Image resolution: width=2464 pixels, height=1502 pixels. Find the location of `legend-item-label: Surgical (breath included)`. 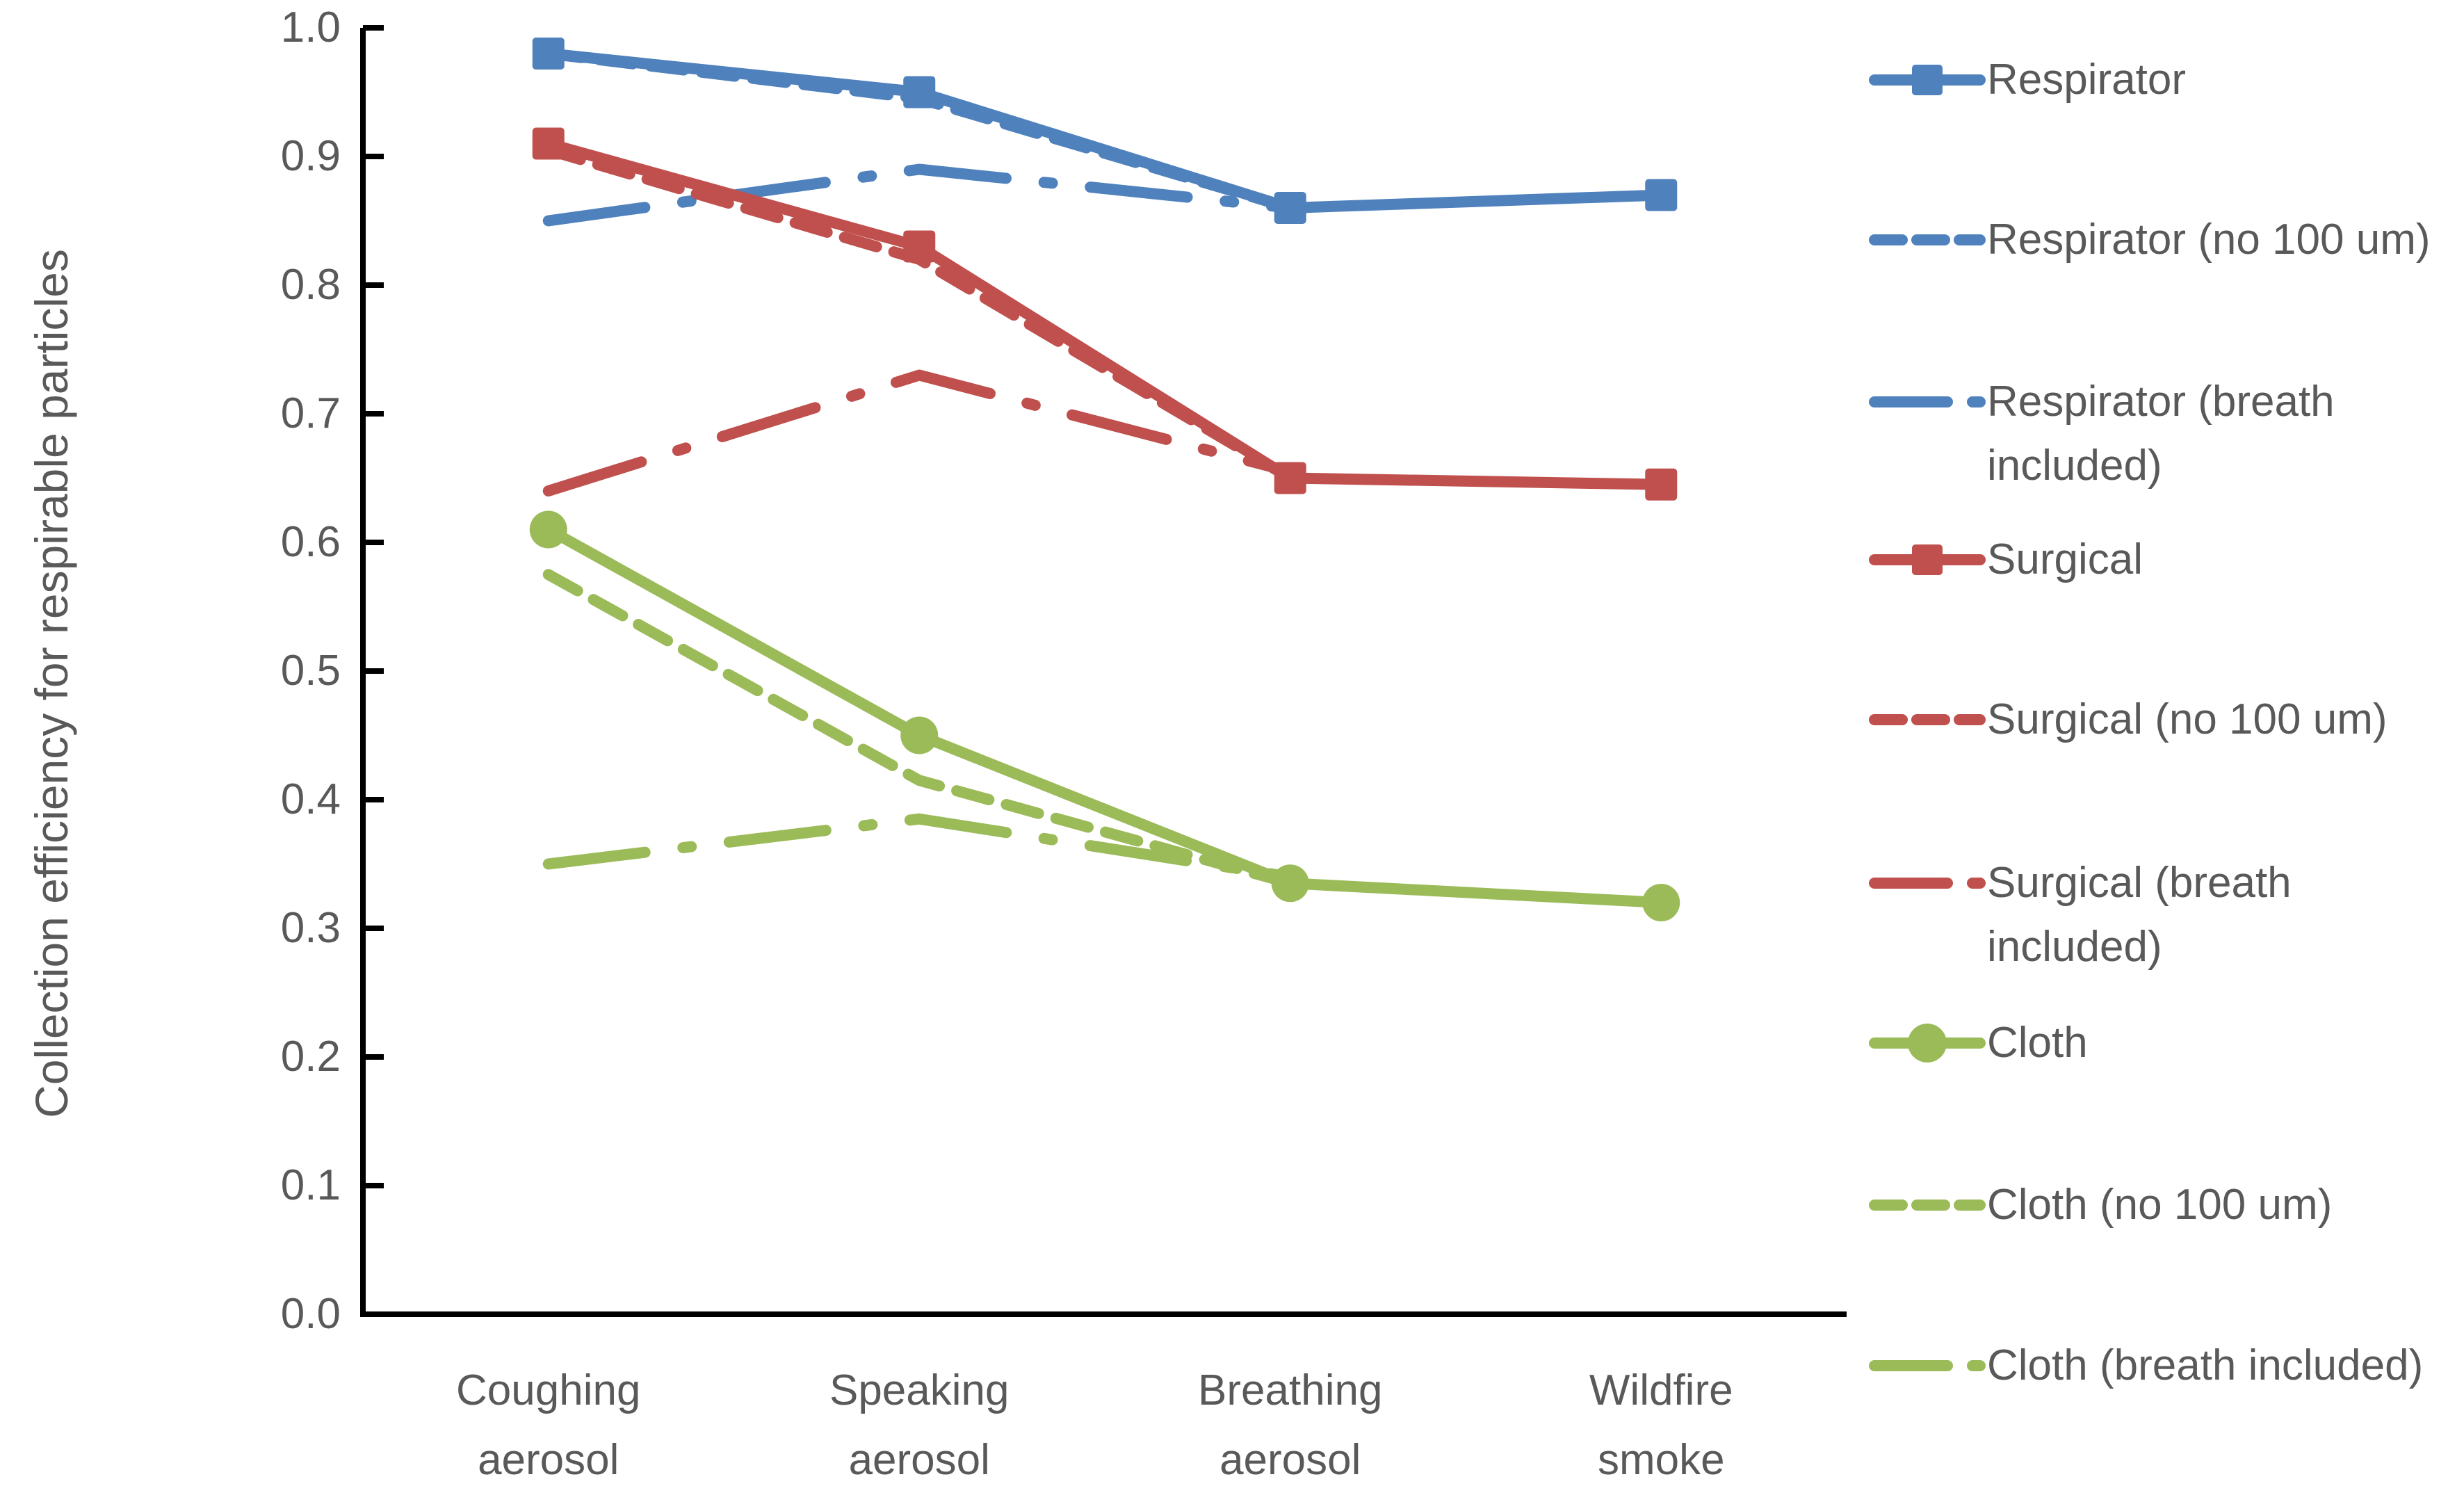

legend-item-label: Surgical (breath included) is located at coordinates (2139, 915).